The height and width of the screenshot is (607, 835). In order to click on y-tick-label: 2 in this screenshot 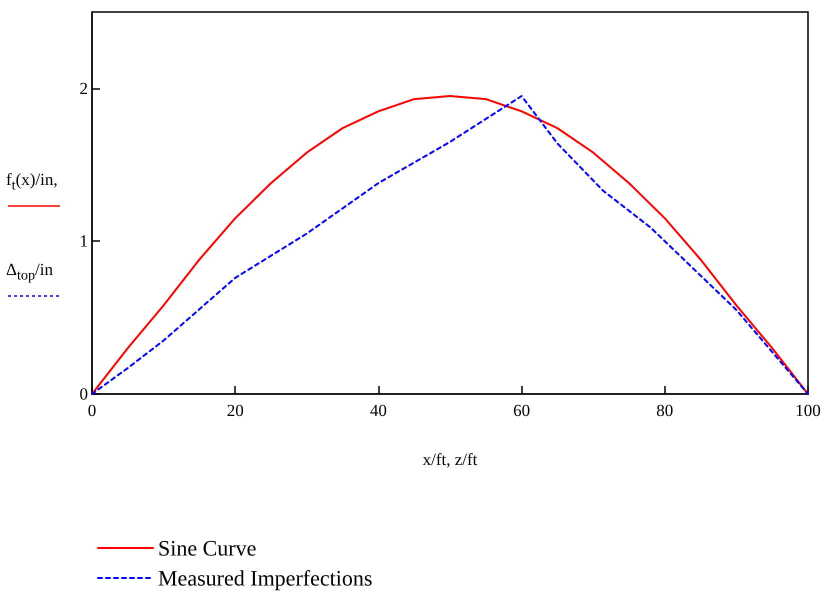, I will do `click(84, 88)`.